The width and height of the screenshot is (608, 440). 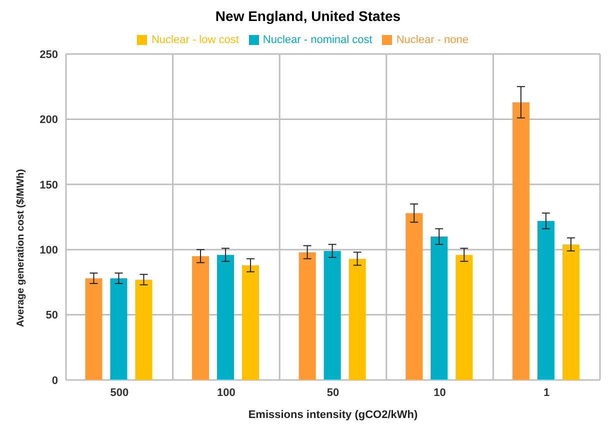 I want to click on chart-title: New England, United States, so click(x=308, y=17).